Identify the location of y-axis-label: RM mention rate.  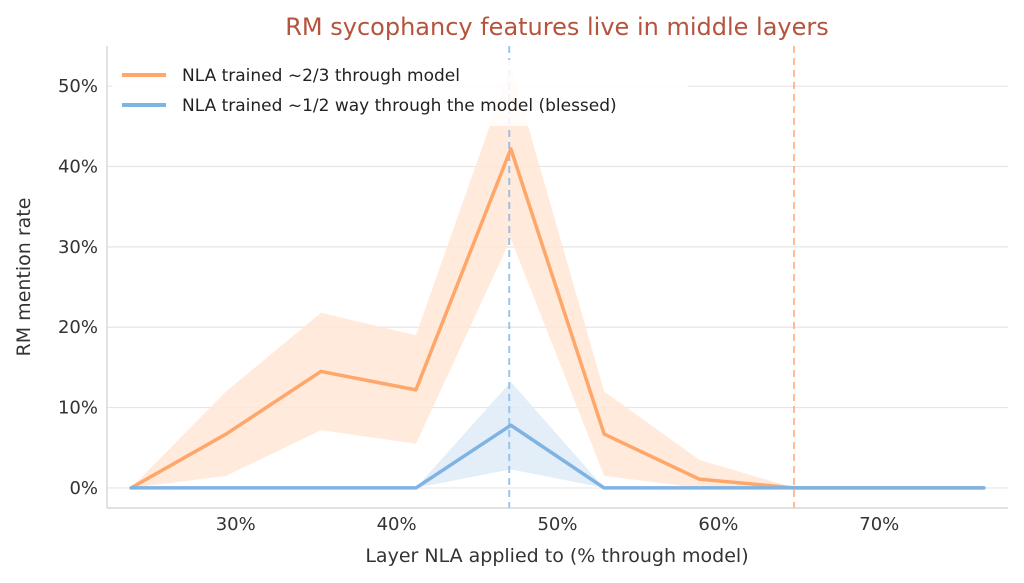
(24, 277).